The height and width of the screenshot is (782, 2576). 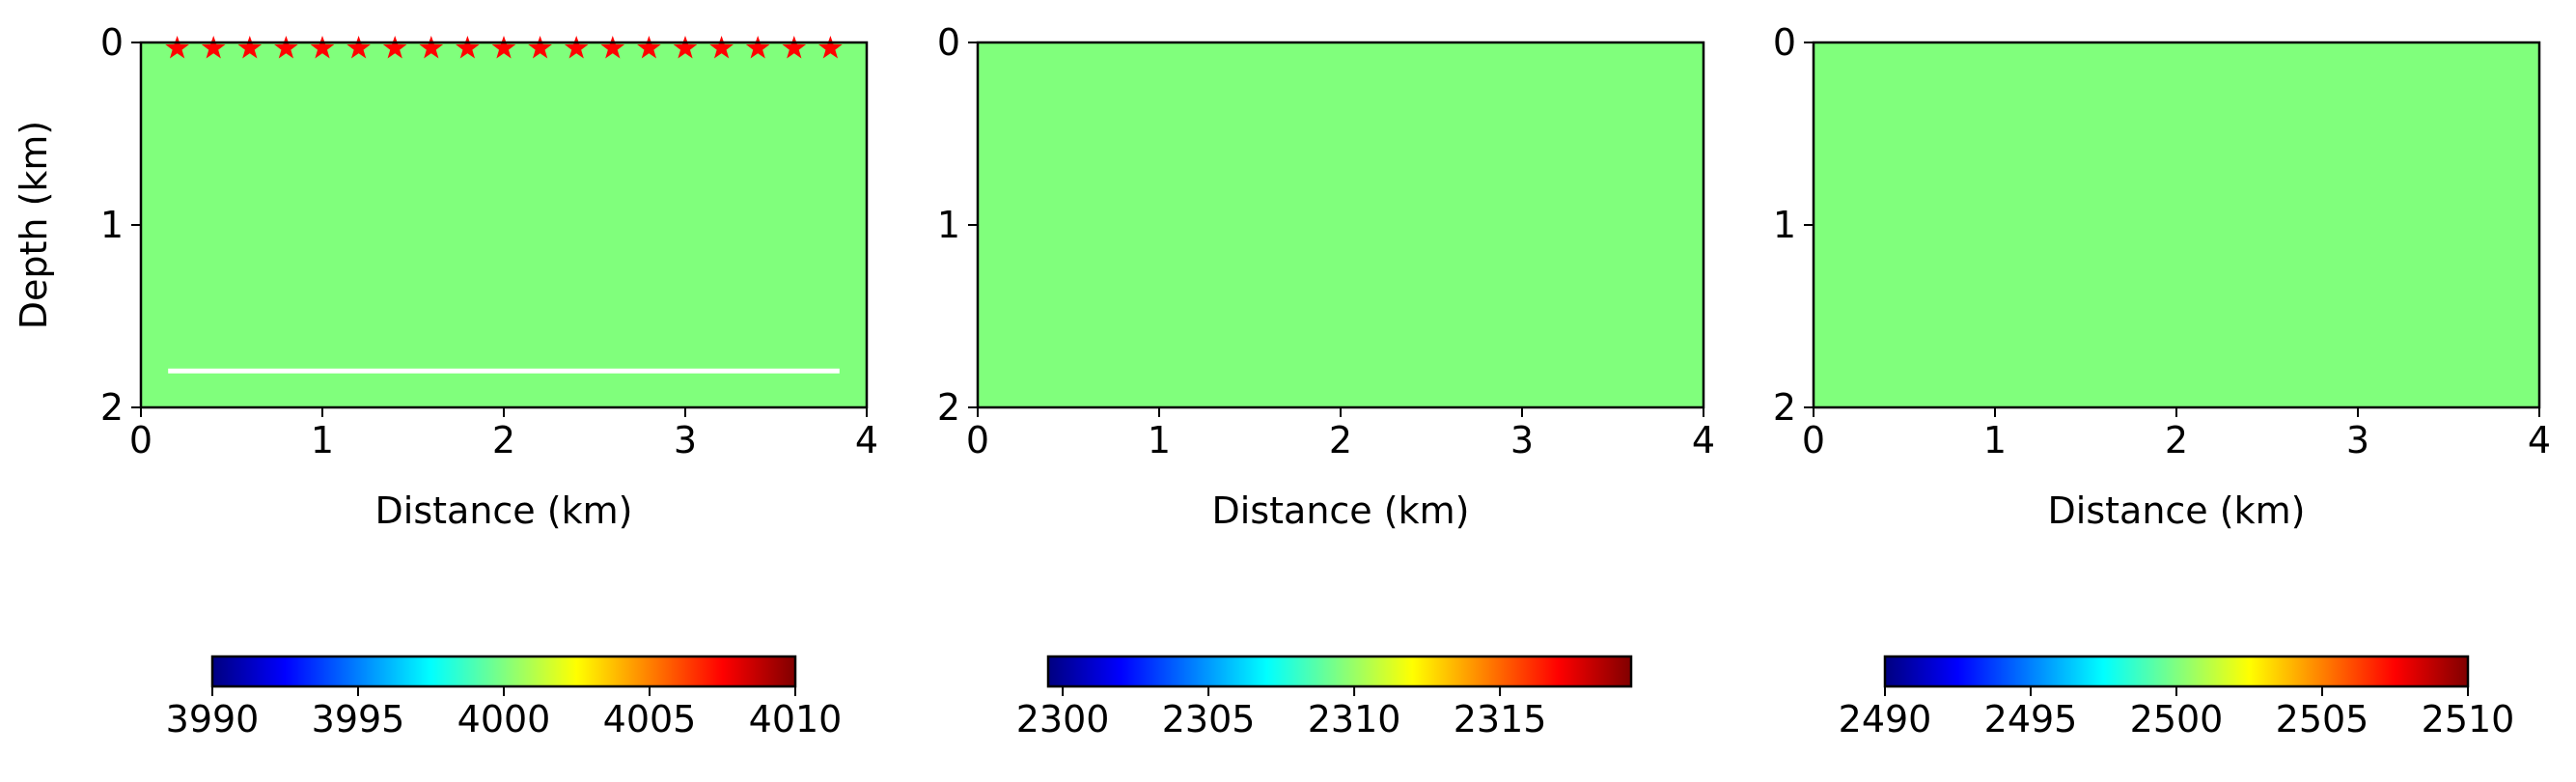 I want to click on colorbar-tick-label: 2490, so click(x=1885, y=719).